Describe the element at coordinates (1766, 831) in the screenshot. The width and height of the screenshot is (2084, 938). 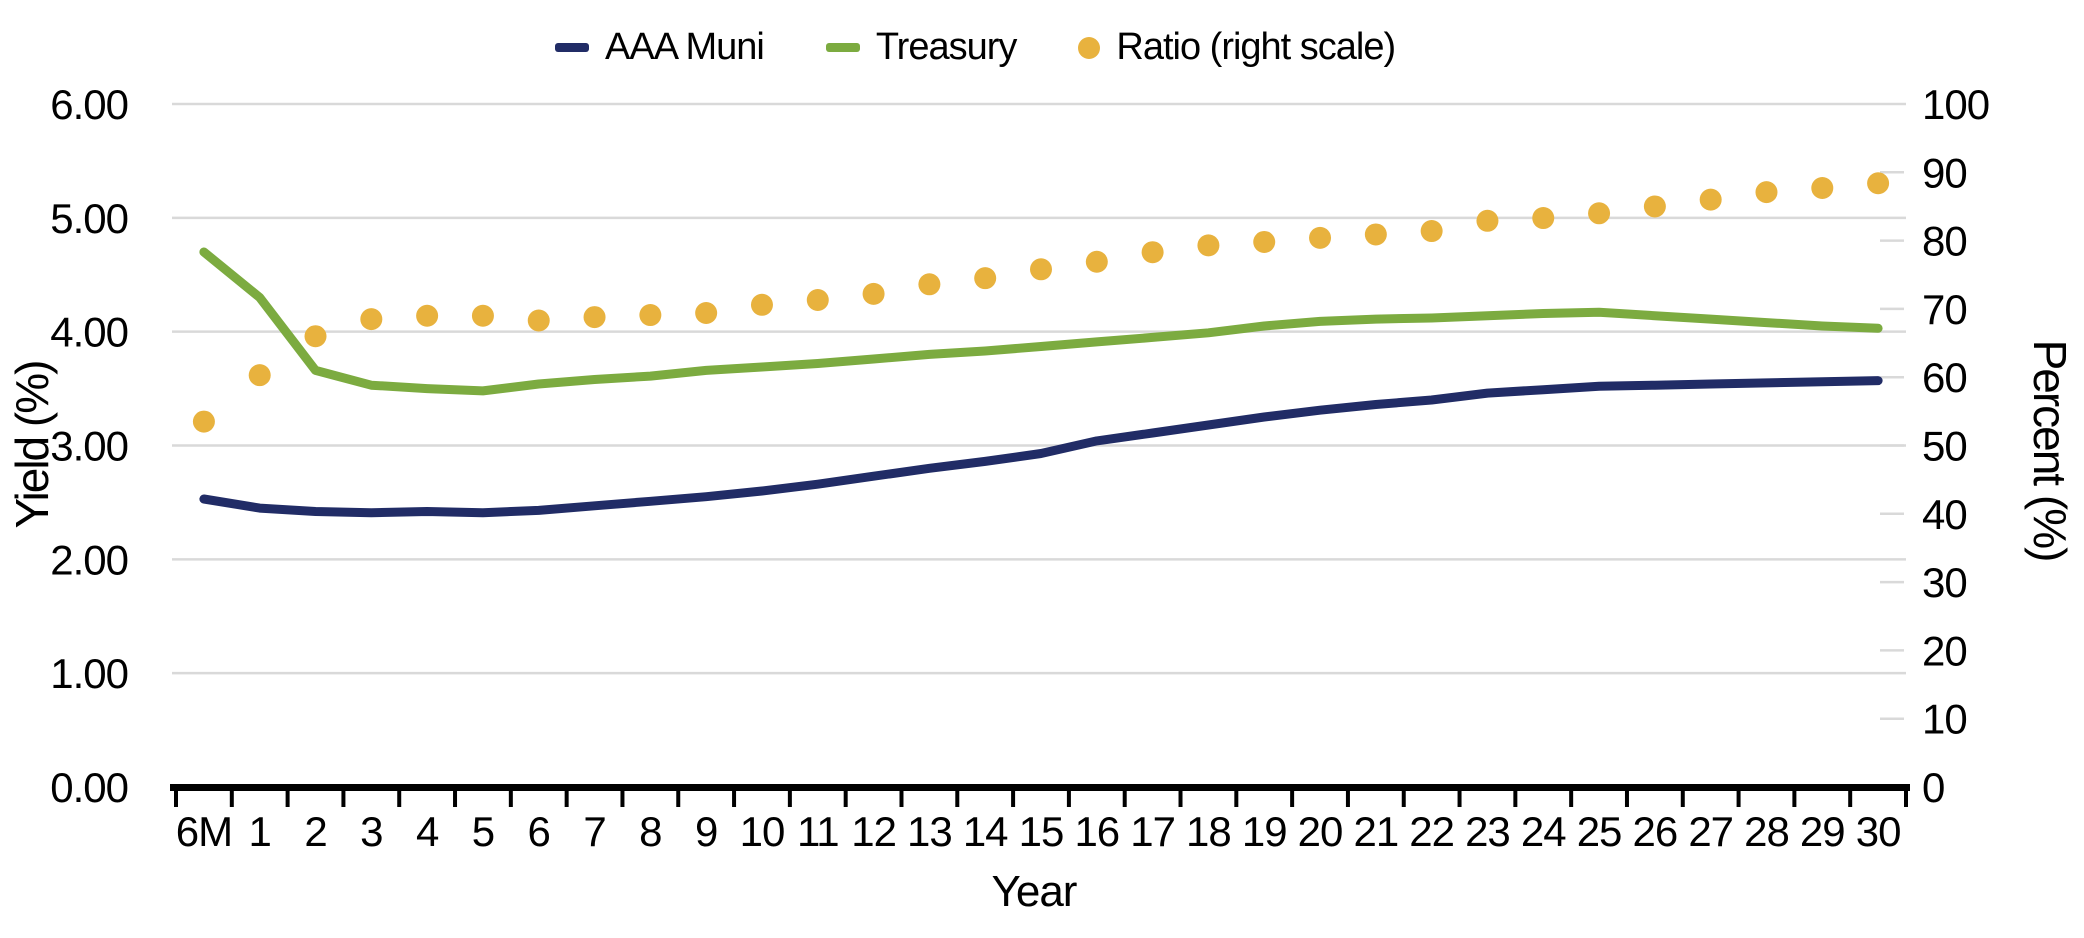
I see `x-axis-label: 28` at that location.